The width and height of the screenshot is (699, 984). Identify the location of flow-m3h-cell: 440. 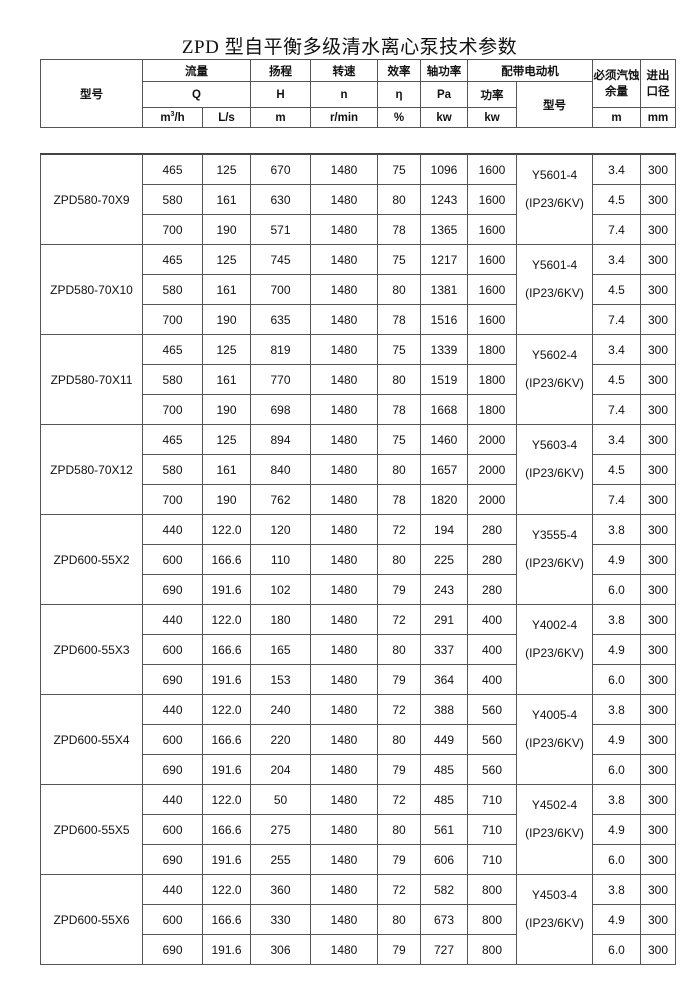
(172, 799).